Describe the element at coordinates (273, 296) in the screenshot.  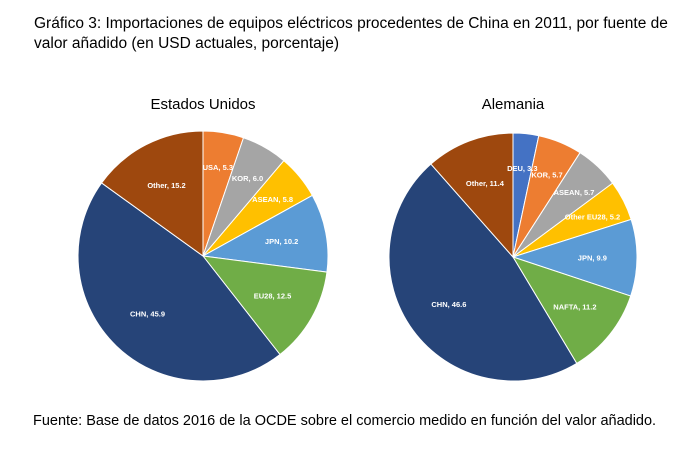
I see `pie-label-eu28: EU28, 12.5` at that location.